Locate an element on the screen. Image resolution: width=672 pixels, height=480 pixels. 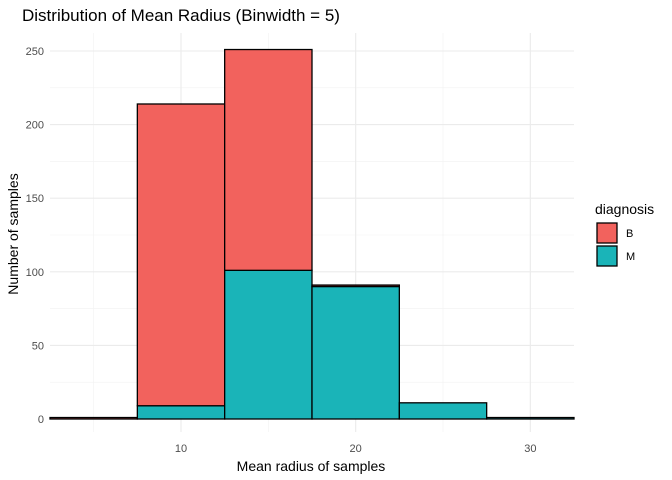
x-tick-label: 10 is located at coordinates (181, 449).